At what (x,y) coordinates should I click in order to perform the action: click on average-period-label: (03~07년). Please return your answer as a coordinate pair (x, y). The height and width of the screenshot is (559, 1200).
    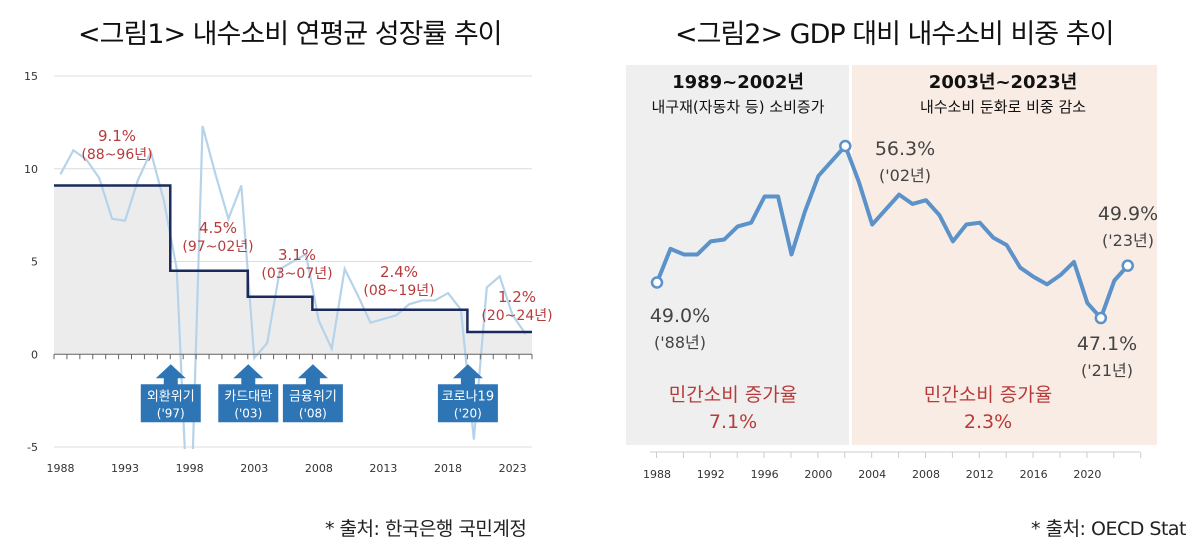
    Looking at the image, I should click on (296, 274).